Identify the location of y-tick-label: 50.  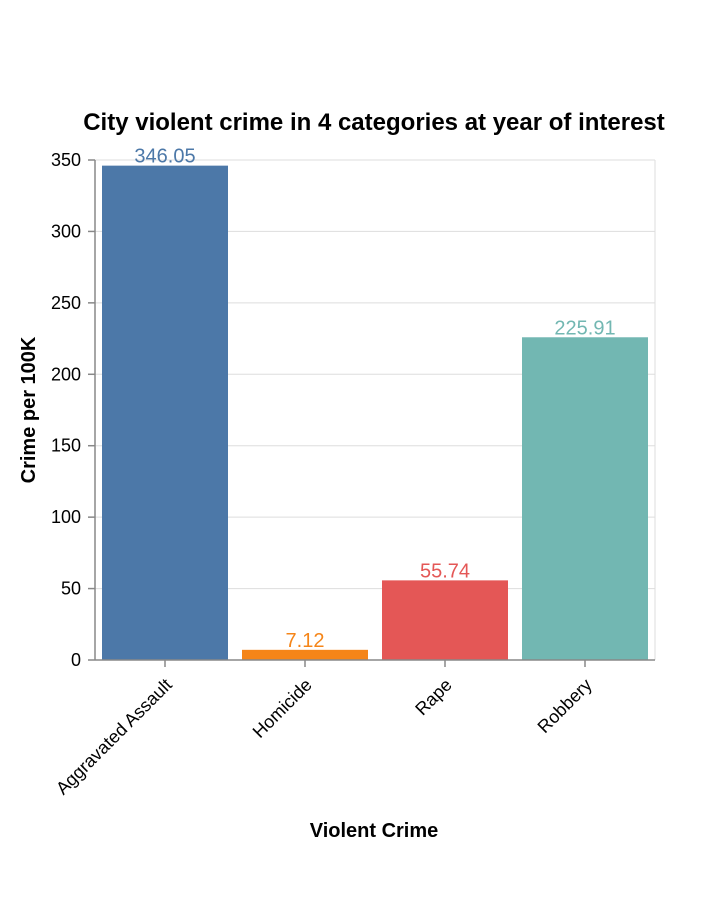
(71, 589).